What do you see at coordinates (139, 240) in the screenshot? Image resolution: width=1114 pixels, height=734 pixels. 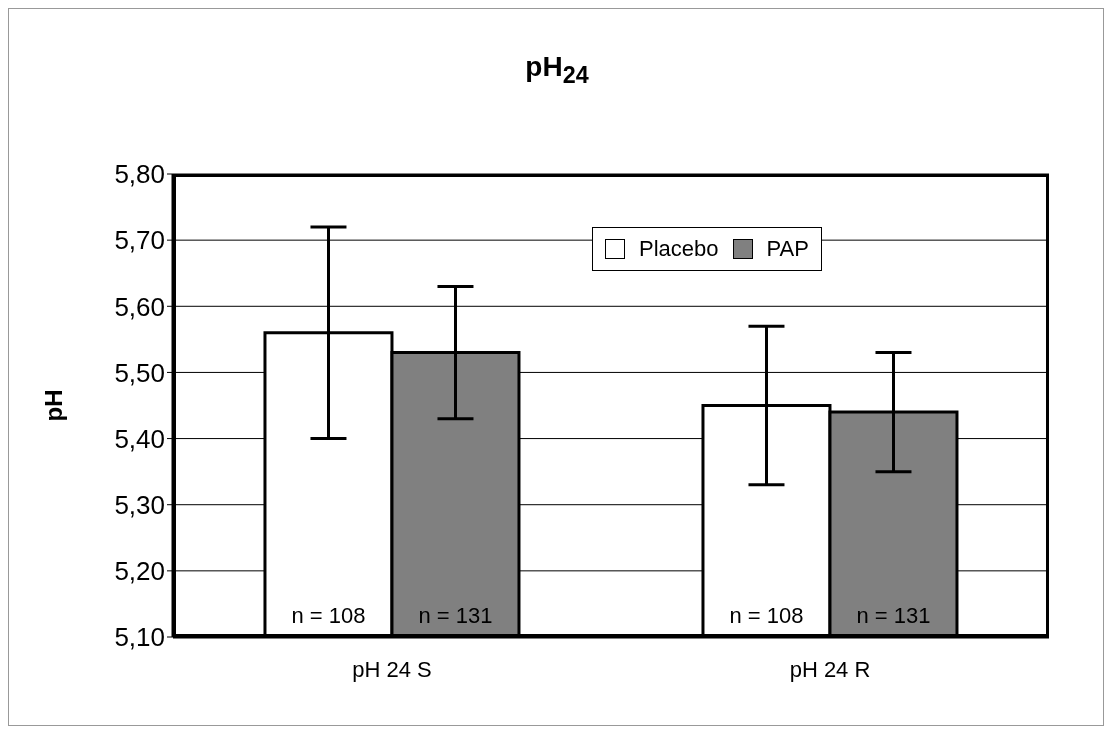 I see `y-tick-label: 5,70` at bounding box center [139, 240].